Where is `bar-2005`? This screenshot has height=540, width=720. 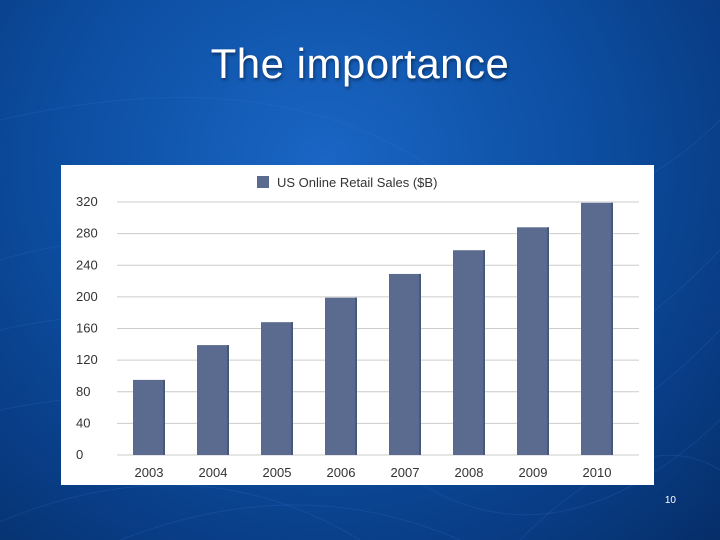
bar-2005 is located at coordinates (277, 388).